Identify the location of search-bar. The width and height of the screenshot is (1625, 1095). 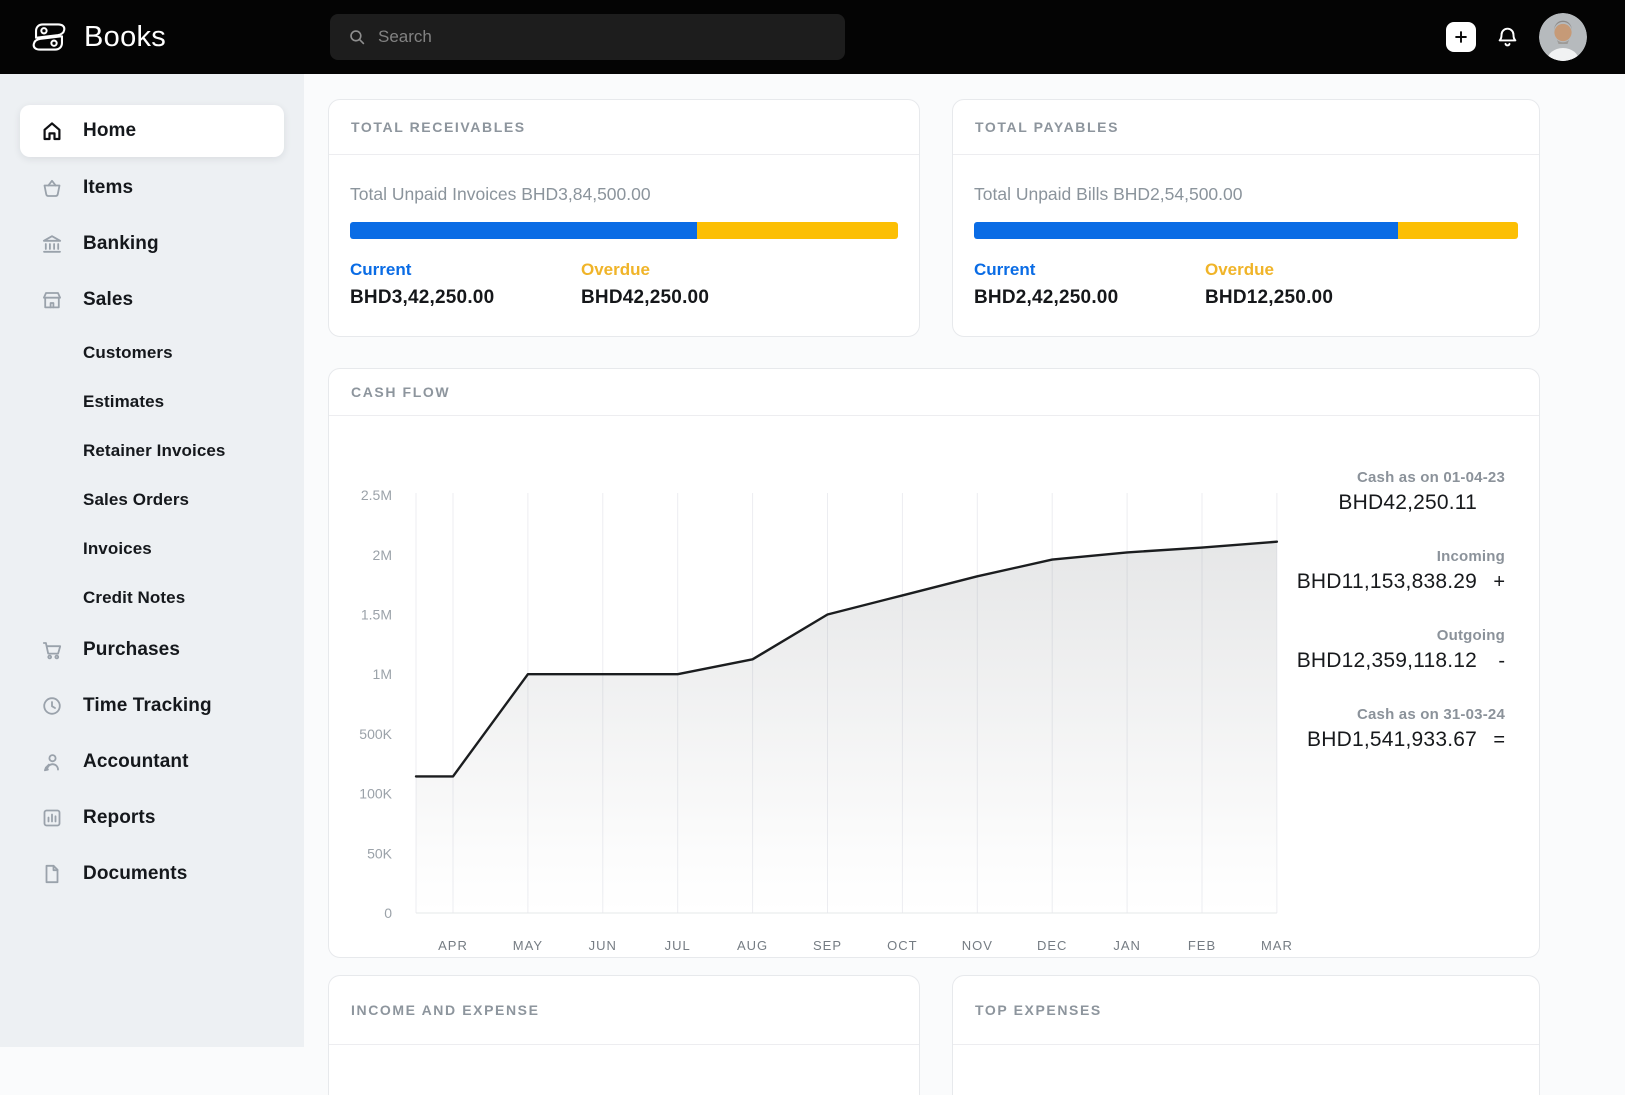
(587, 37).